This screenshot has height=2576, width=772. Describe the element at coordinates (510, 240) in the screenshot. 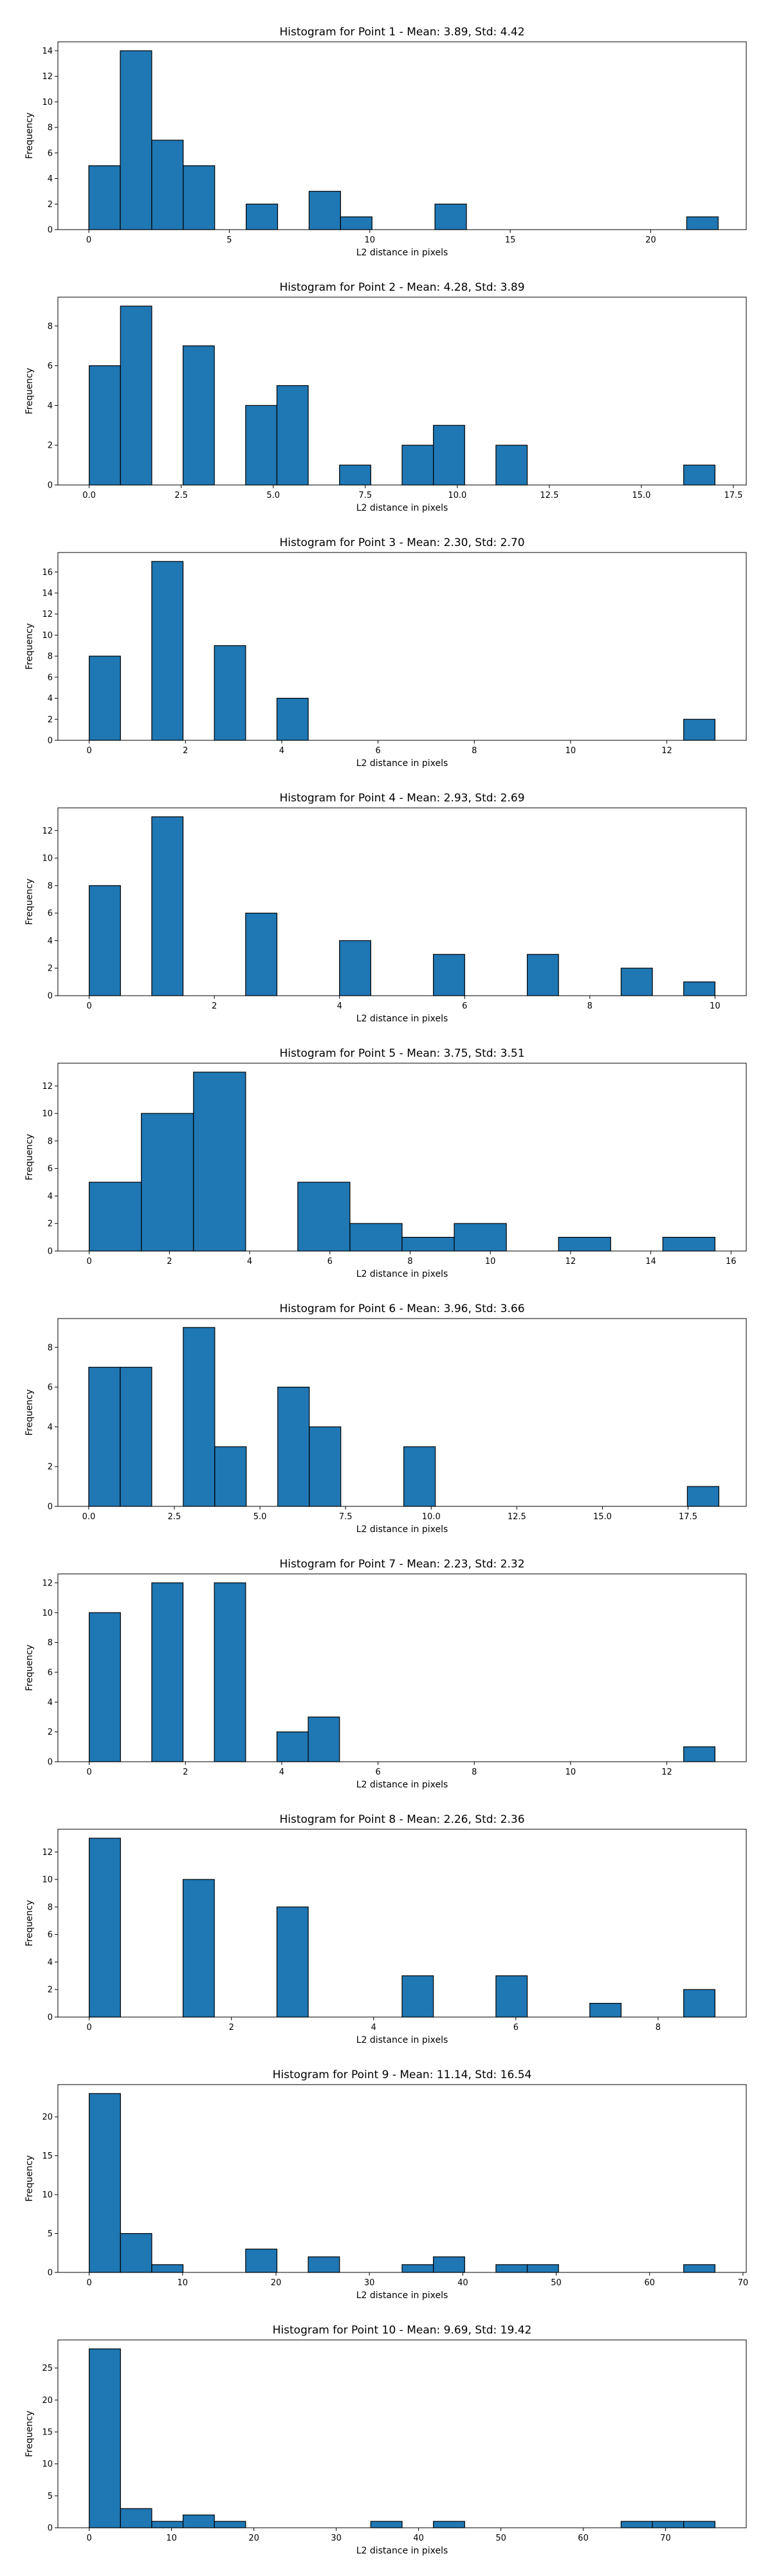

I see `x-tick-label: 15` at that location.